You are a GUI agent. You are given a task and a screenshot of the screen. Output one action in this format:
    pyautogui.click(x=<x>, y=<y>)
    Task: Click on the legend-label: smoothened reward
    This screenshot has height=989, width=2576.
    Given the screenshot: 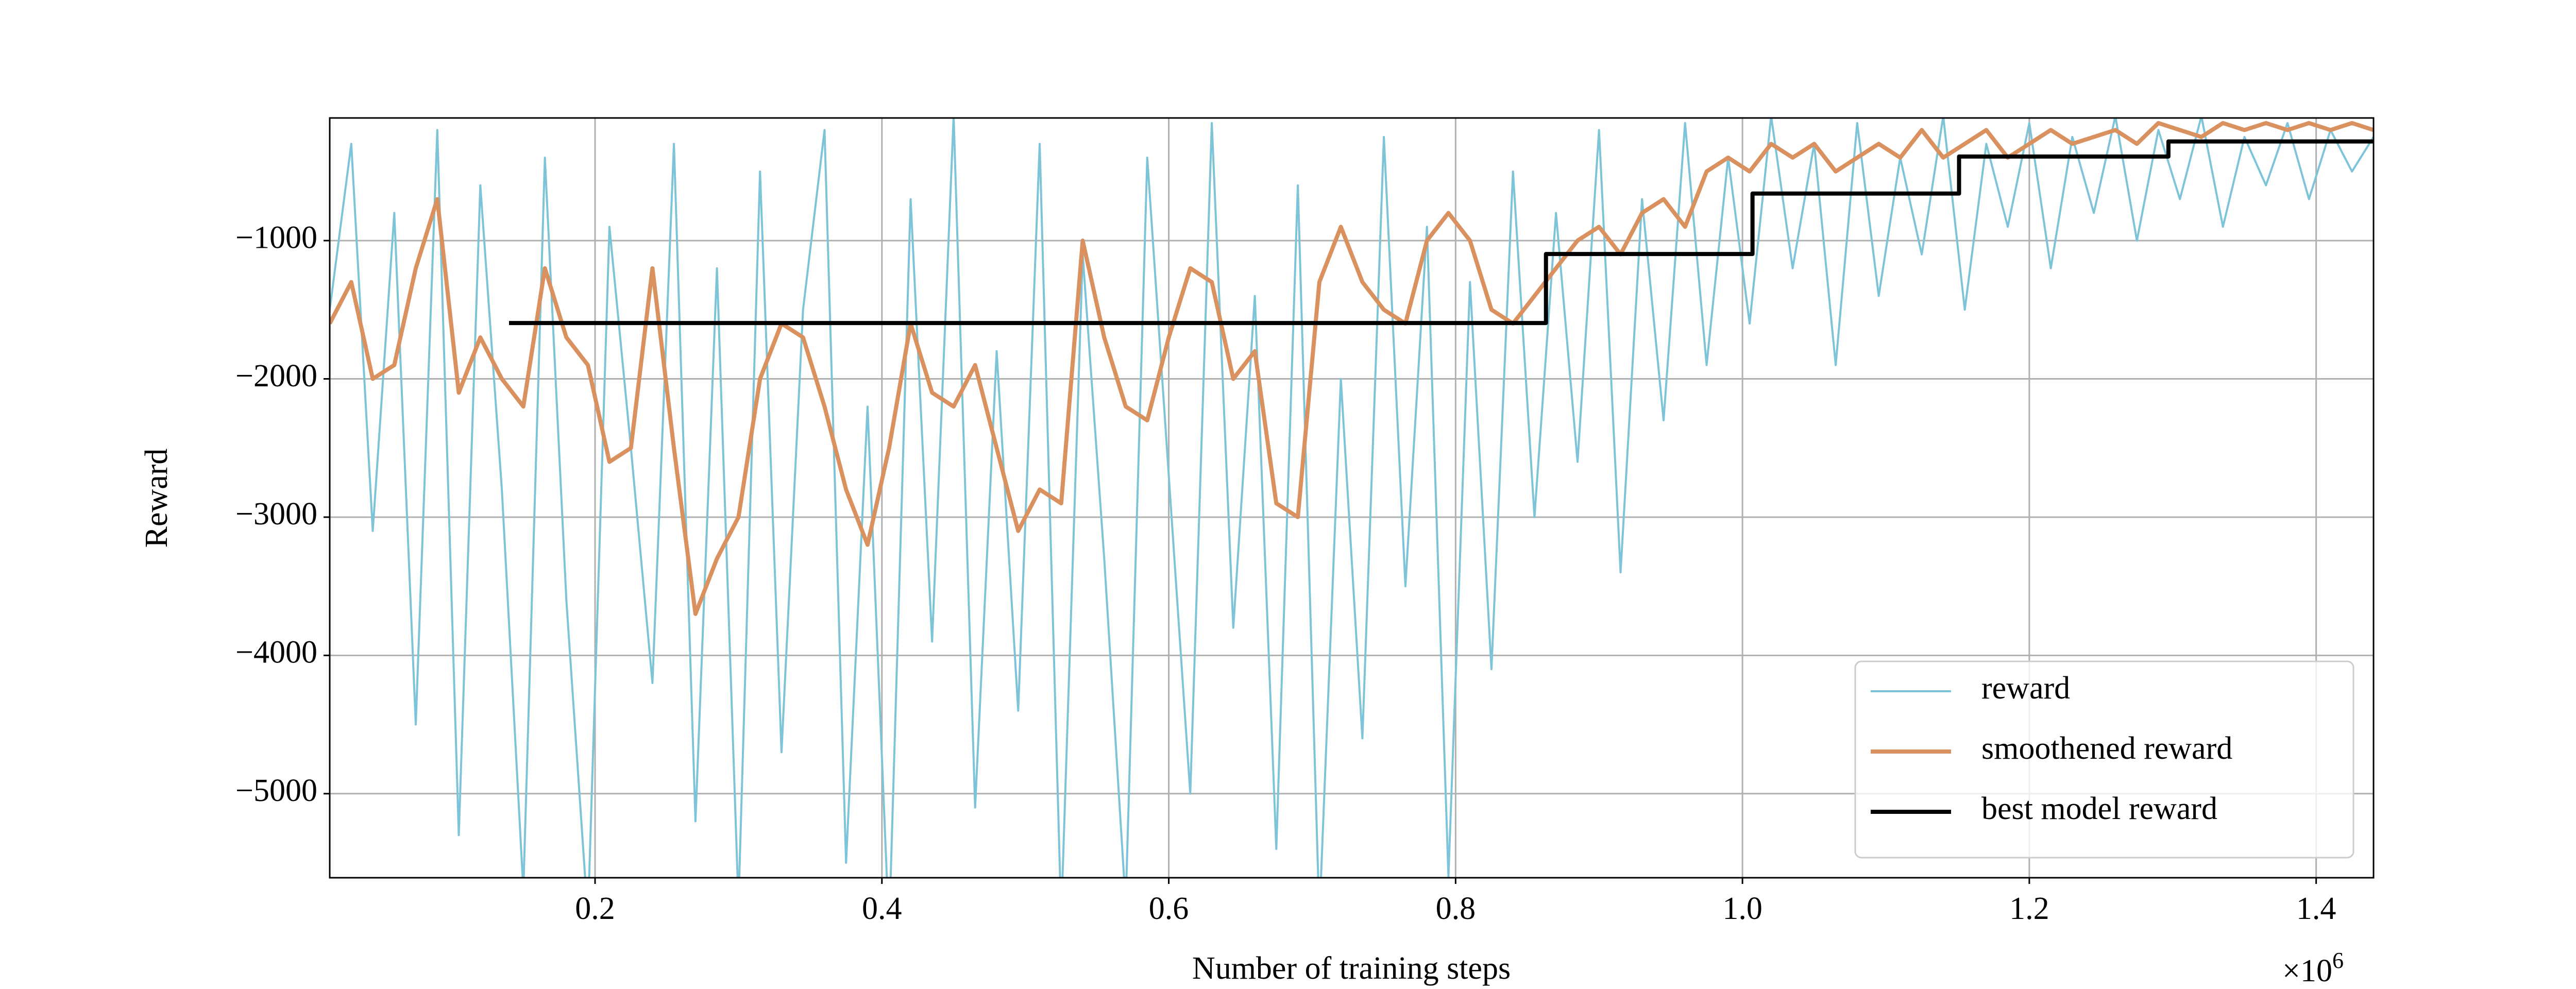 What is the action you would take?
    pyautogui.click(x=2106, y=748)
    